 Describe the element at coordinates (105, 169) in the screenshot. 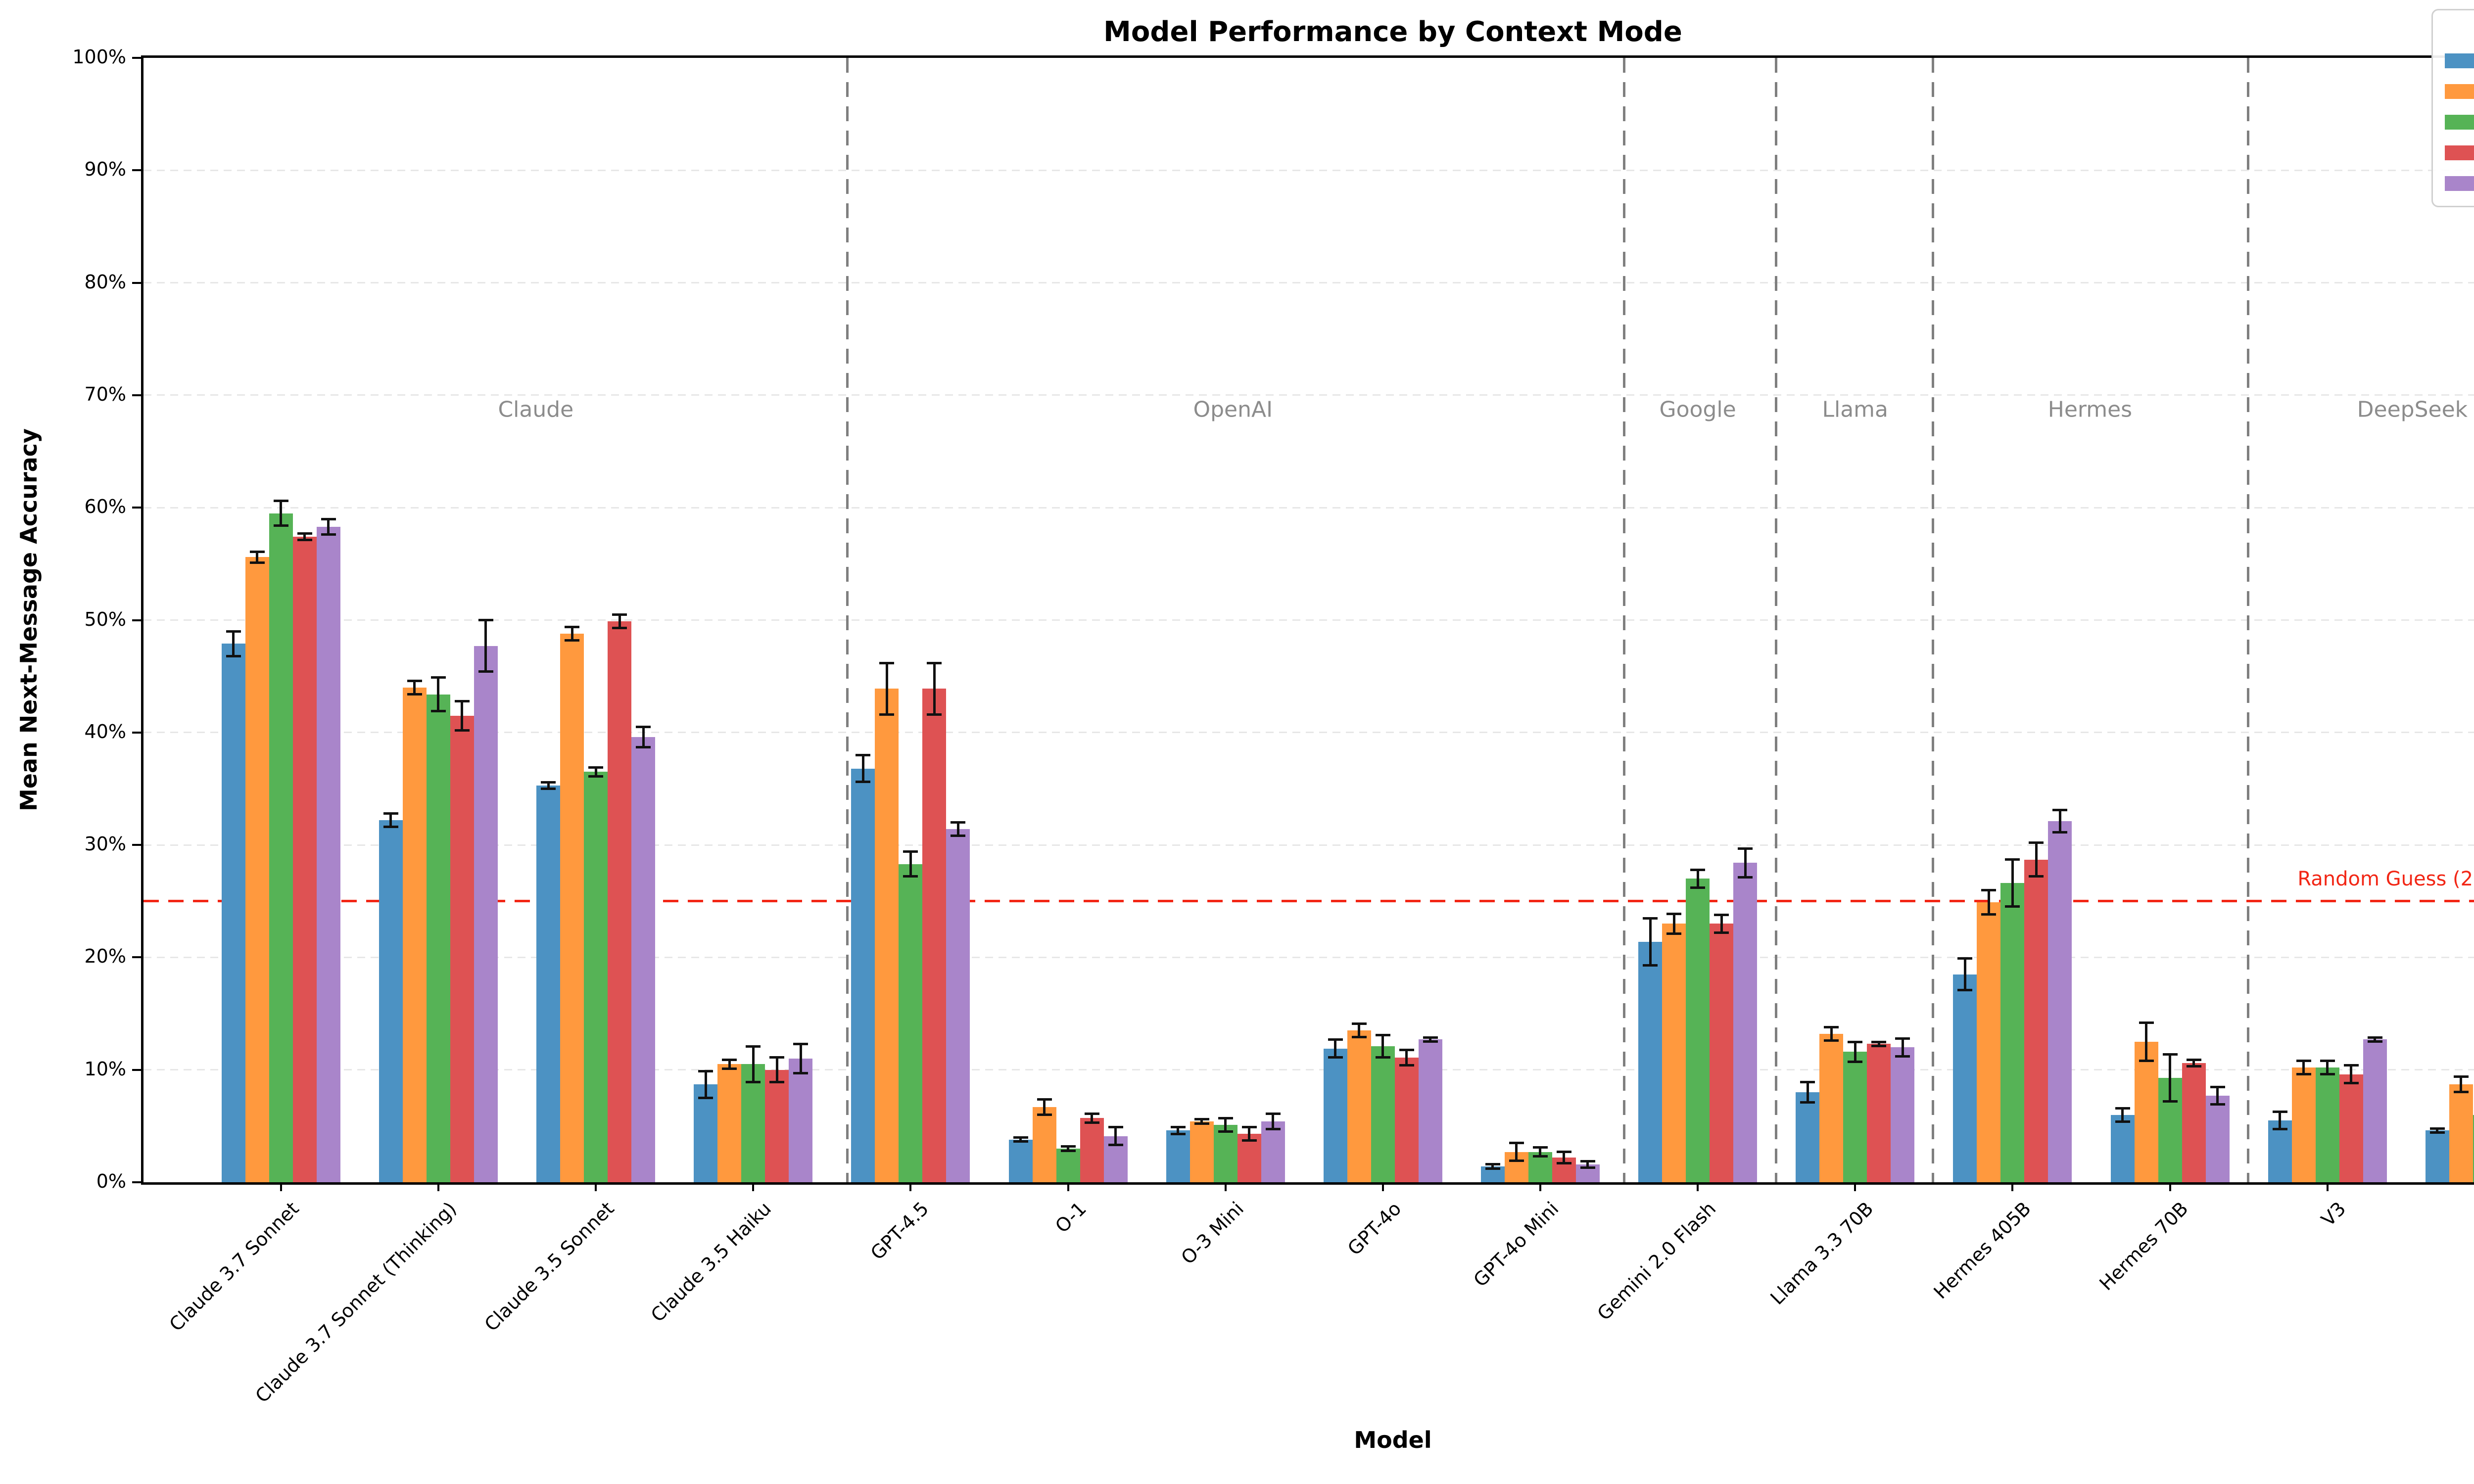

I see `y-tick-label: 90%` at that location.